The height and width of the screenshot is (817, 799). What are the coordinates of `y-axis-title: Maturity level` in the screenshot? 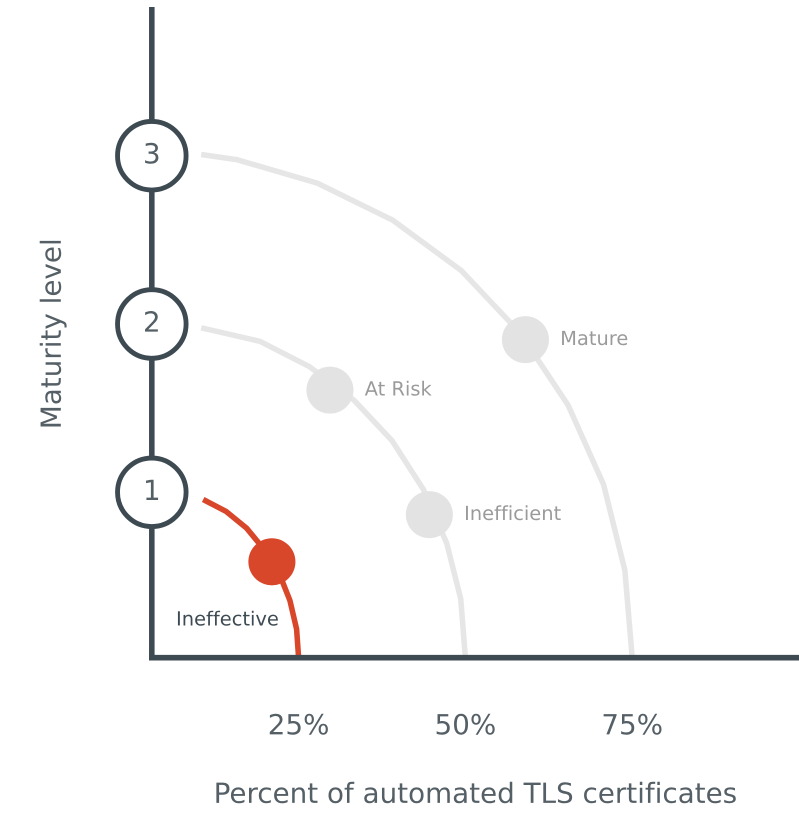 It's located at (53, 333).